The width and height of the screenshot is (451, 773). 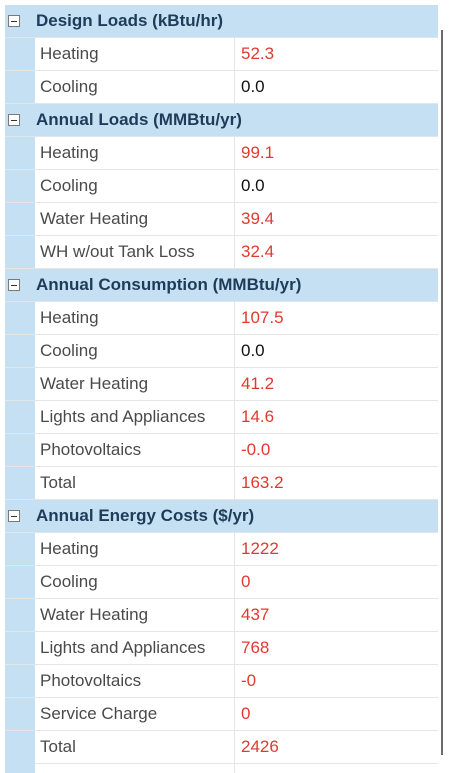 What do you see at coordinates (255, 614) in the screenshot?
I see `property-value: 437` at bounding box center [255, 614].